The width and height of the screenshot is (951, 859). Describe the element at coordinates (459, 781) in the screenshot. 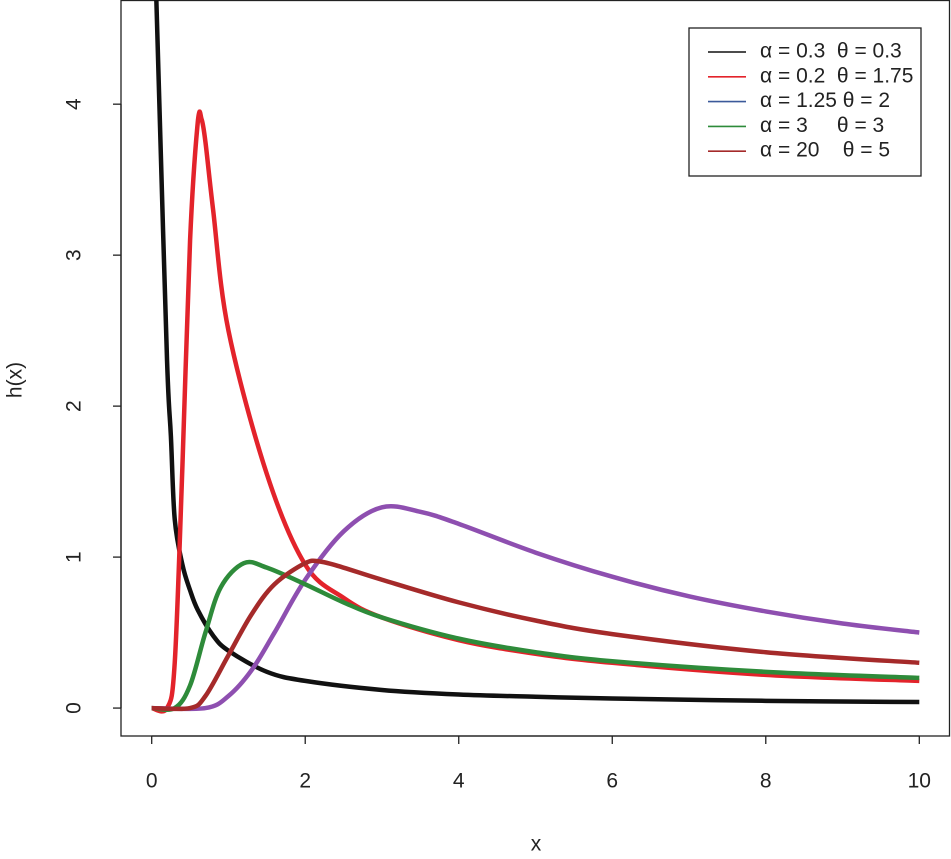

I see `x-tick-label: 4` at that location.